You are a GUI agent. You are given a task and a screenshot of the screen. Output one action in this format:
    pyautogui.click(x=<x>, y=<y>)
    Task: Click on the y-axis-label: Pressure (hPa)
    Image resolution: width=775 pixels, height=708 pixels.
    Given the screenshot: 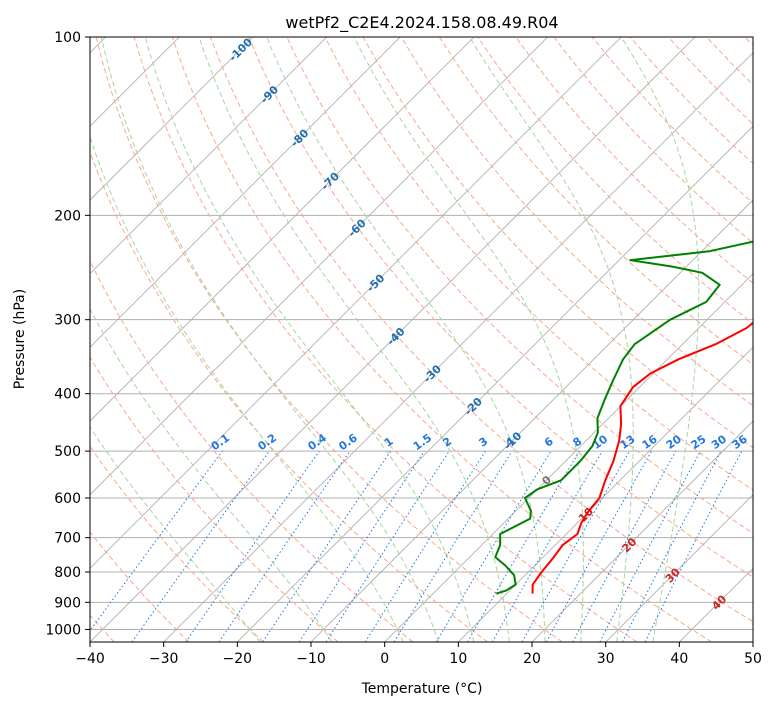 What is the action you would take?
    pyautogui.click(x=20, y=339)
    